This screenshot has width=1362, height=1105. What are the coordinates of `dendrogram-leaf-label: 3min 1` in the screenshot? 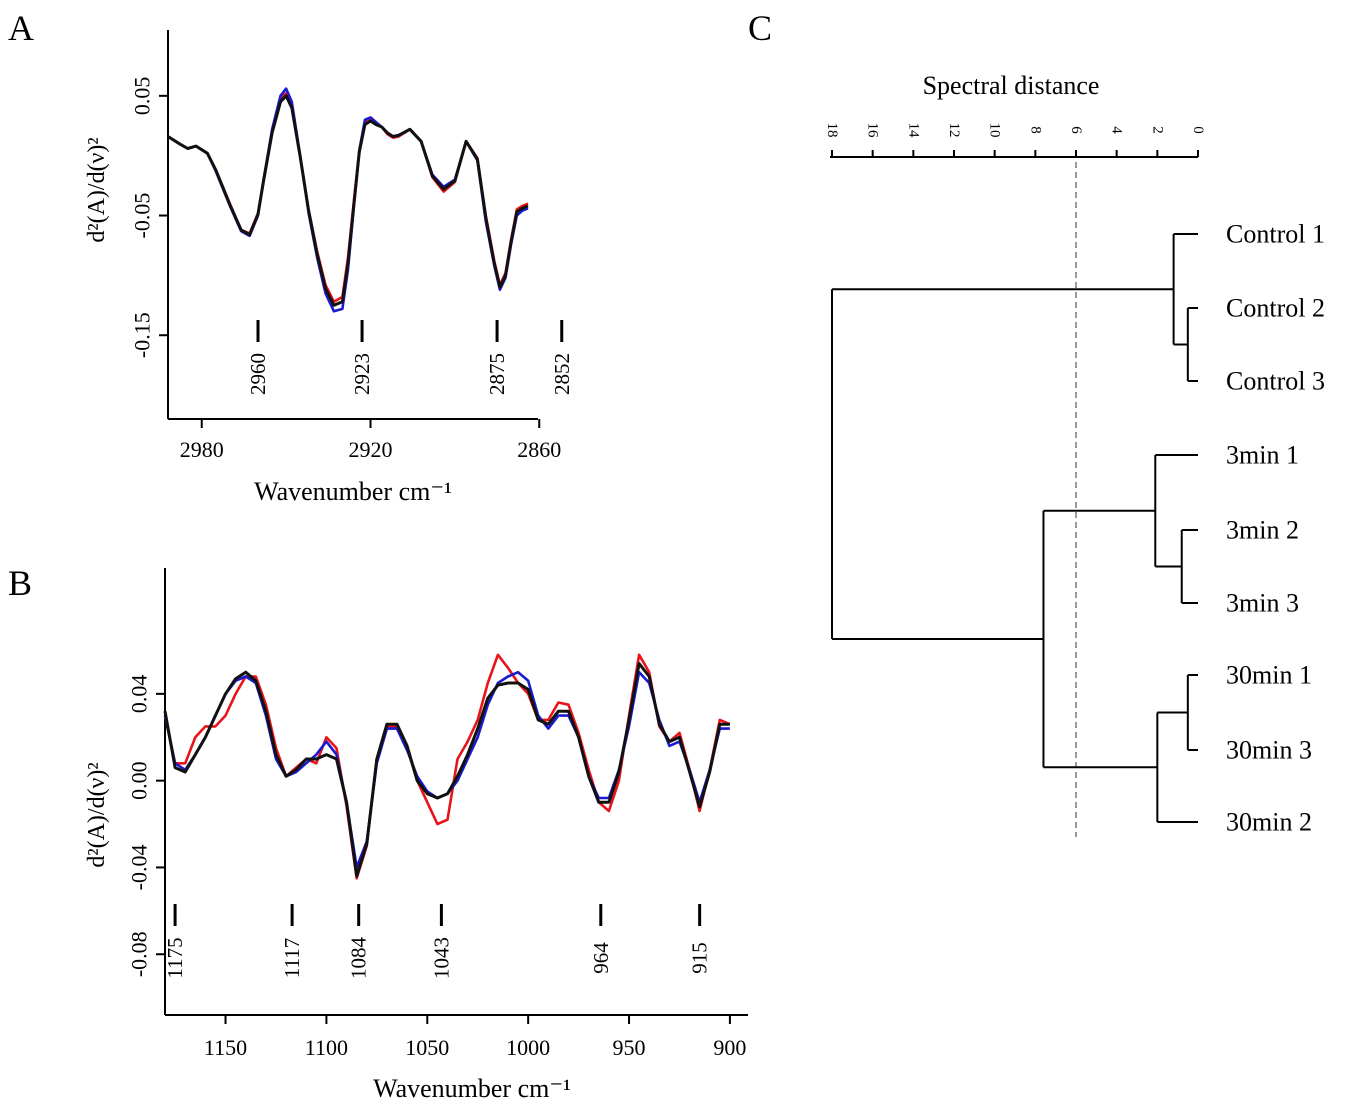 It's located at (1262, 455).